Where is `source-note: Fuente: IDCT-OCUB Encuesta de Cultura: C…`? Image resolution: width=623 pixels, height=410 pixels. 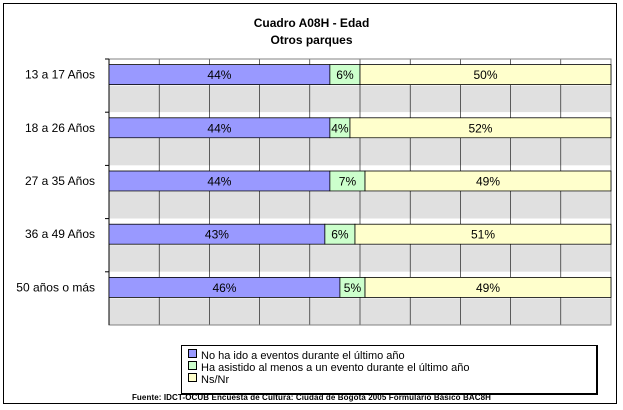
source-note: Fuente: IDCT-OCUB Encuesta de Cultura: C… is located at coordinates (311, 397).